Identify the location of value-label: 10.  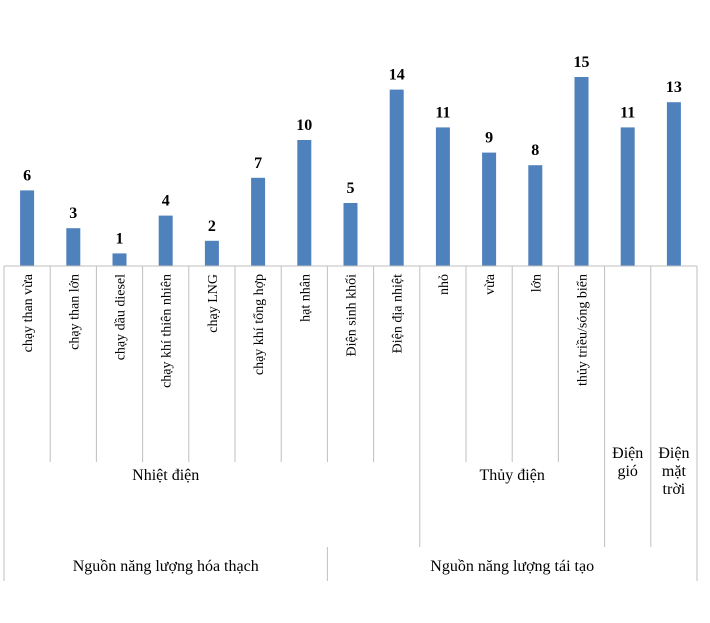
(304, 125).